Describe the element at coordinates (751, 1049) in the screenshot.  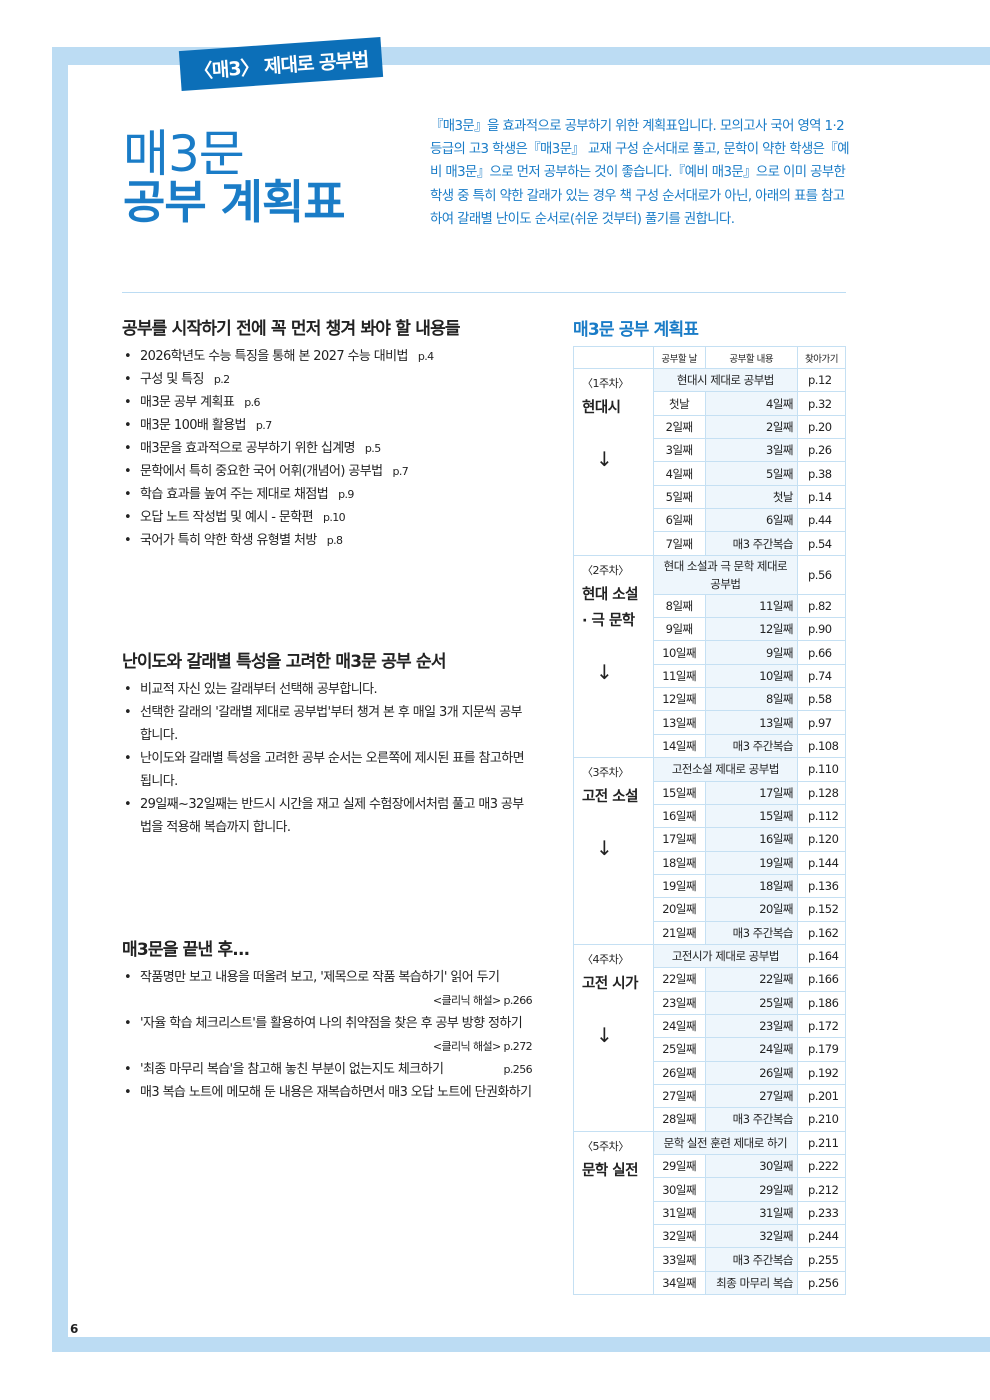
I see `study-content: 24일째` at that location.